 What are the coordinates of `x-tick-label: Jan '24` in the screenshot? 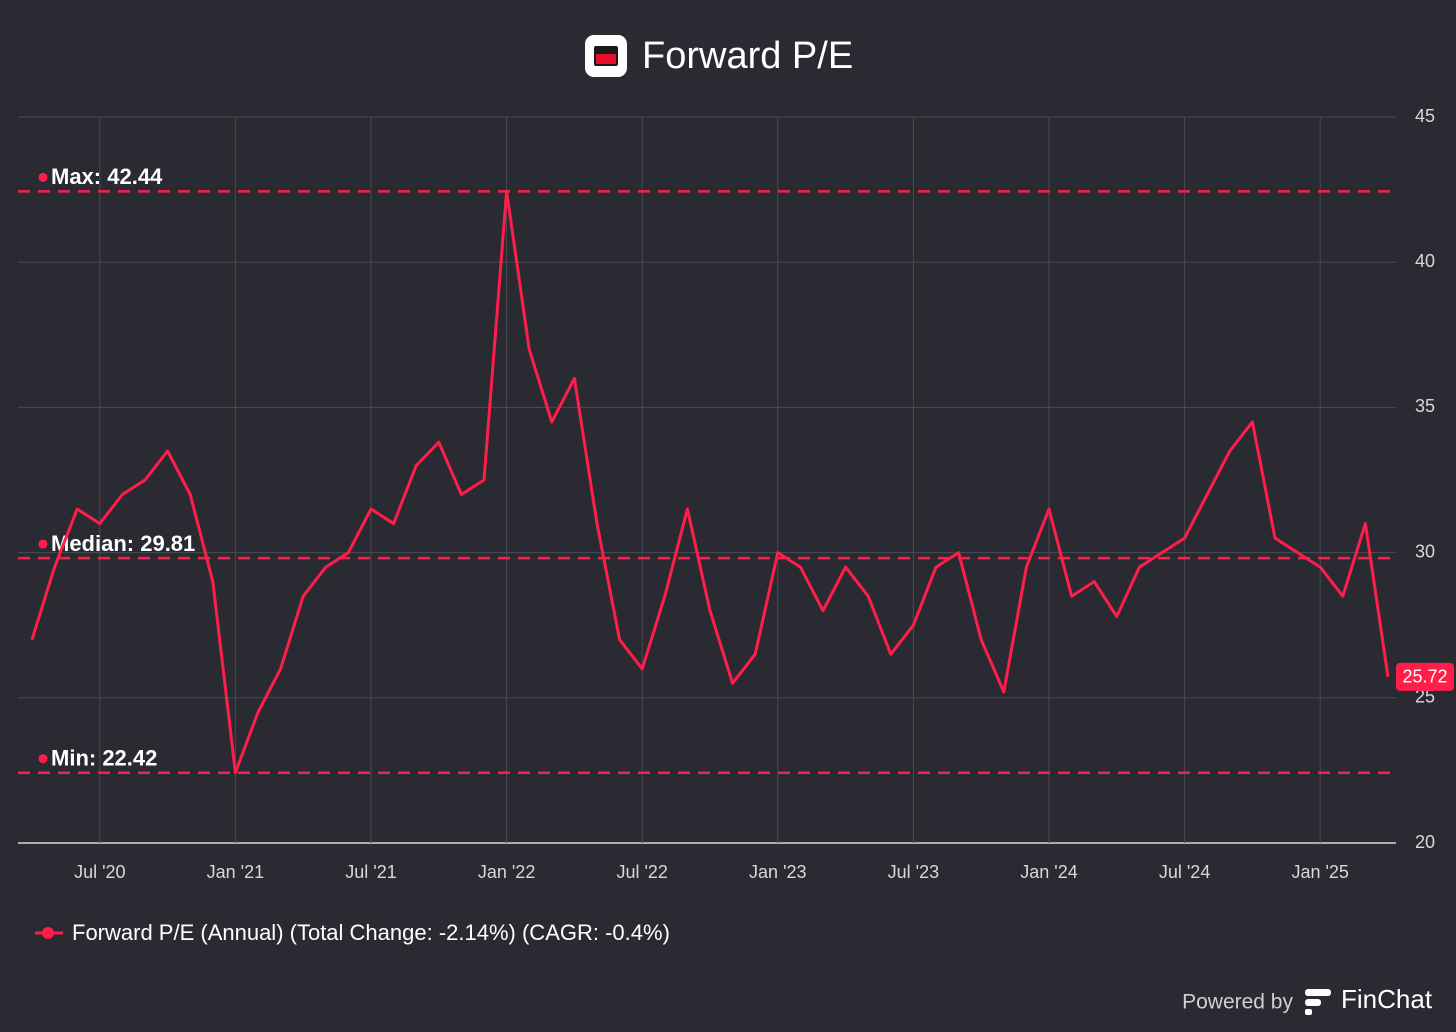 It's located at (1048, 872).